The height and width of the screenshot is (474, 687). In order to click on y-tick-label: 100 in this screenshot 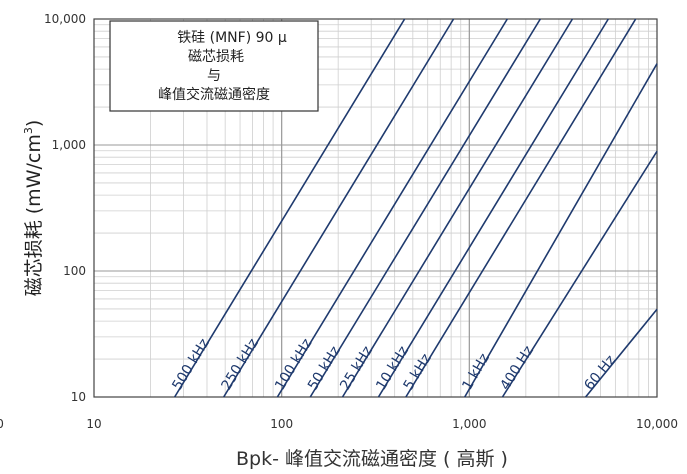, I will do `click(74, 271)`.